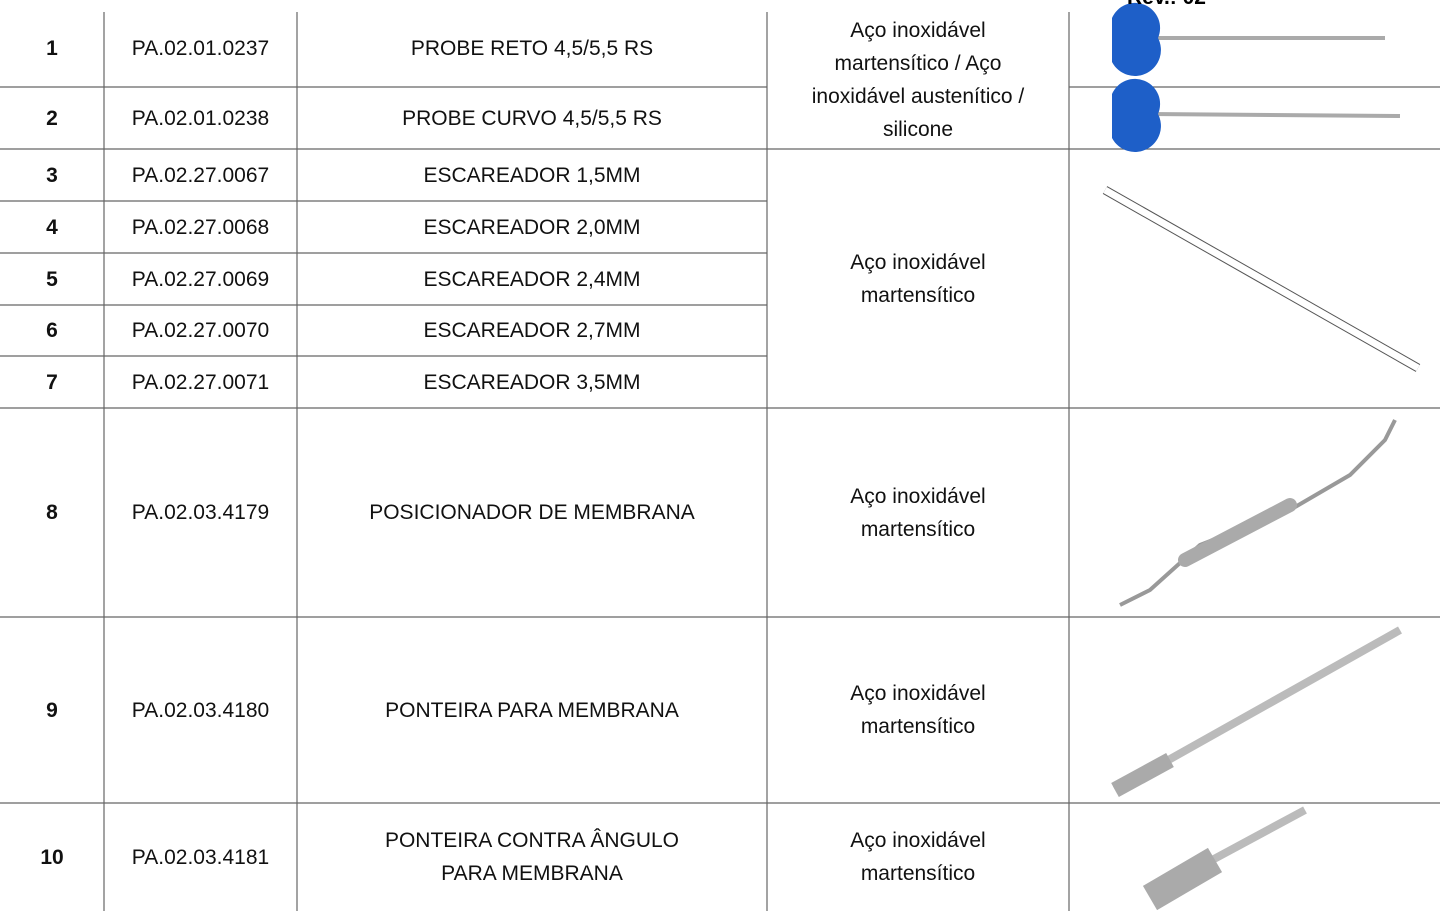 Image resolution: width=1440 pixels, height=911 pixels. What do you see at coordinates (532, 118) in the screenshot?
I see `product-name: PROBE CURVO 4,5/5,5 RS` at bounding box center [532, 118].